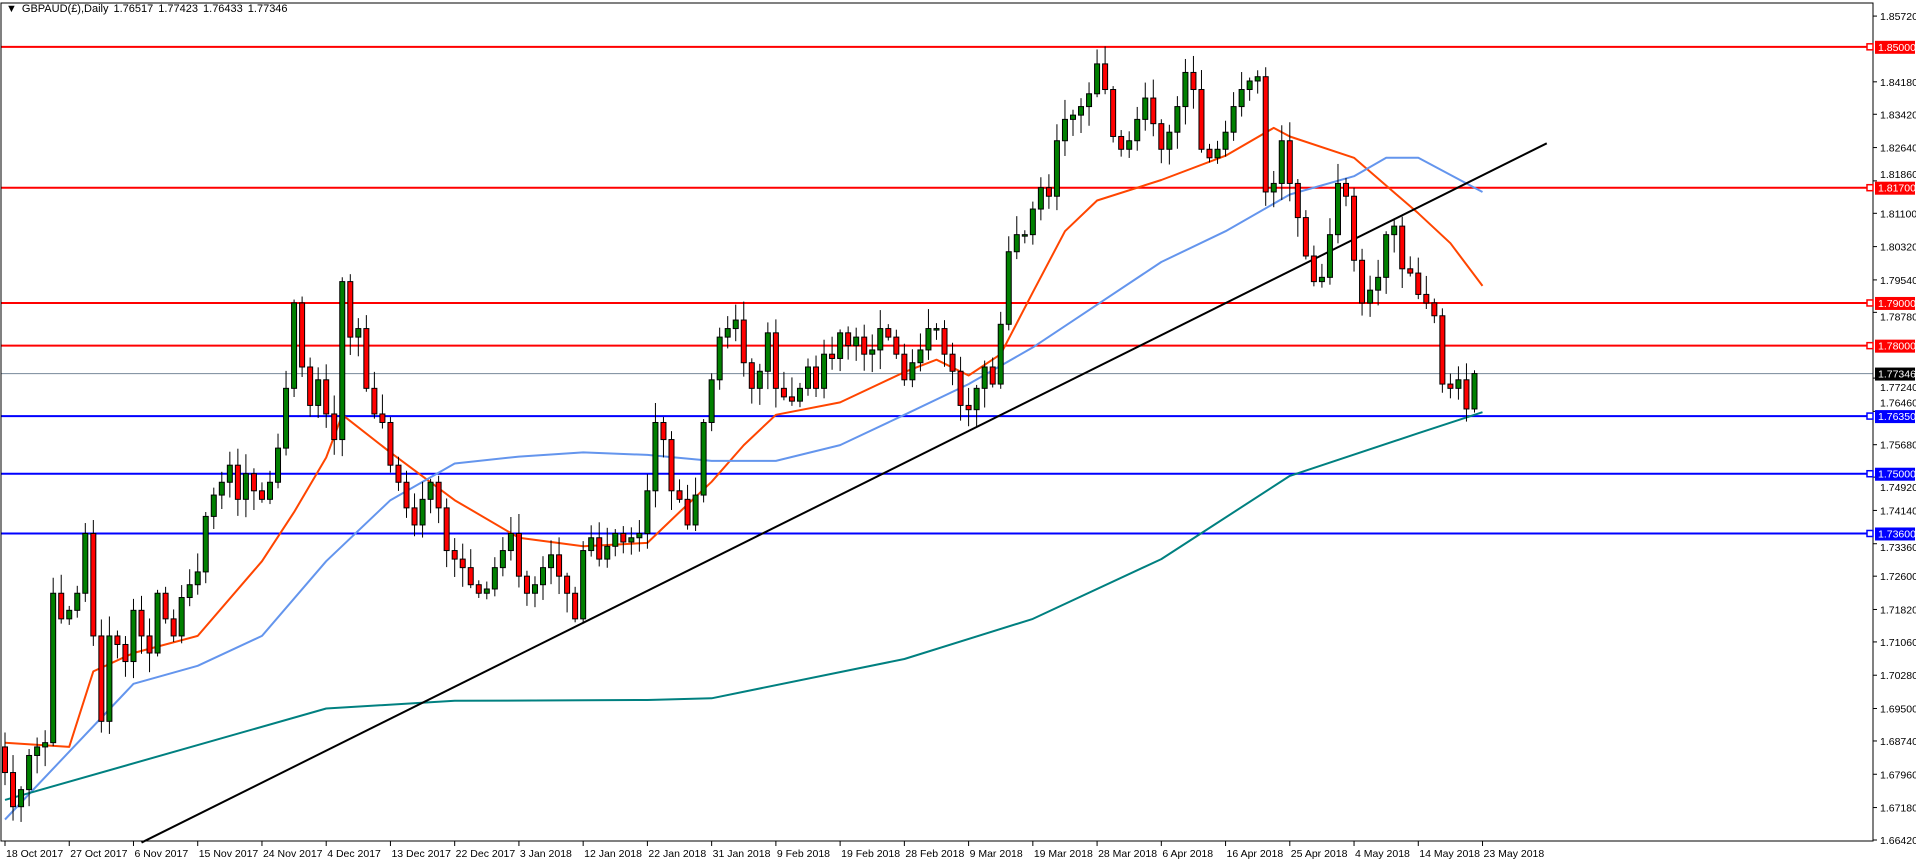  What do you see at coordinates (1127, 854) in the screenshot?
I see `x-tick-label: 28 Mar 2018` at bounding box center [1127, 854].